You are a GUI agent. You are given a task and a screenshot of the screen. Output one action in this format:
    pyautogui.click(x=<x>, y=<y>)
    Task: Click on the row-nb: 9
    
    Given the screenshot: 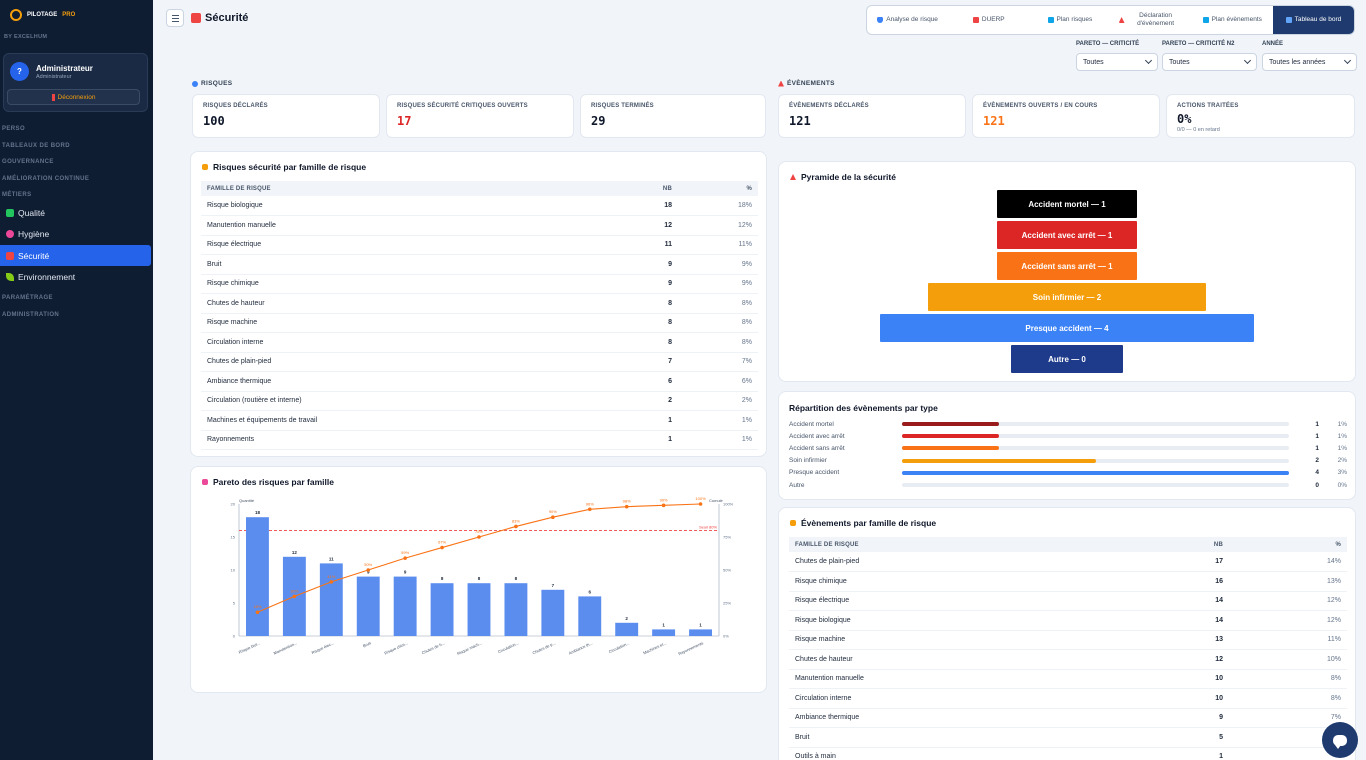 What is the action you would take?
    pyautogui.click(x=1189, y=718)
    